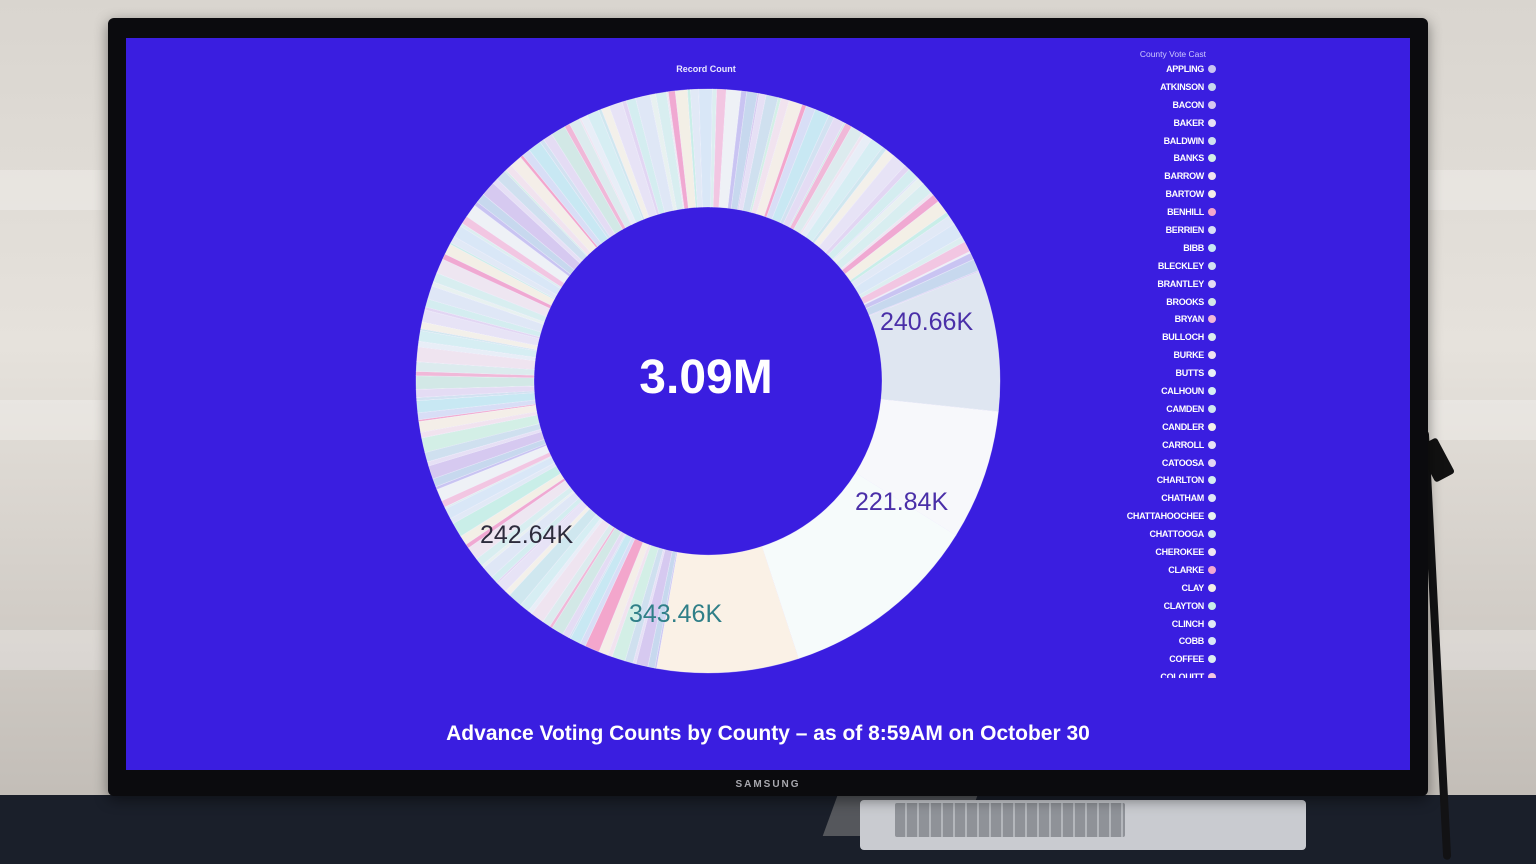 This screenshot has height=864, width=1536. Describe the element at coordinates (1191, 641) in the screenshot. I see `legend-label: COBB` at that location.